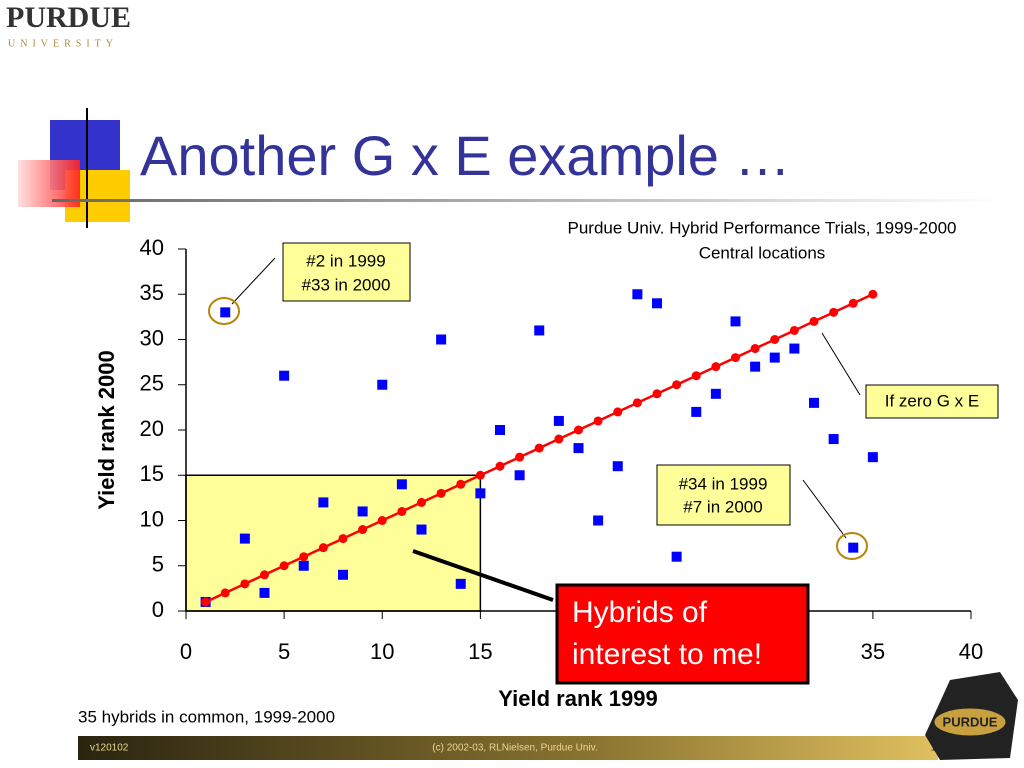 The height and width of the screenshot is (768, 1024). Describe the element at coordinates (152, 247) in the screenshot. I see `y-tick-label: 40` at that location.